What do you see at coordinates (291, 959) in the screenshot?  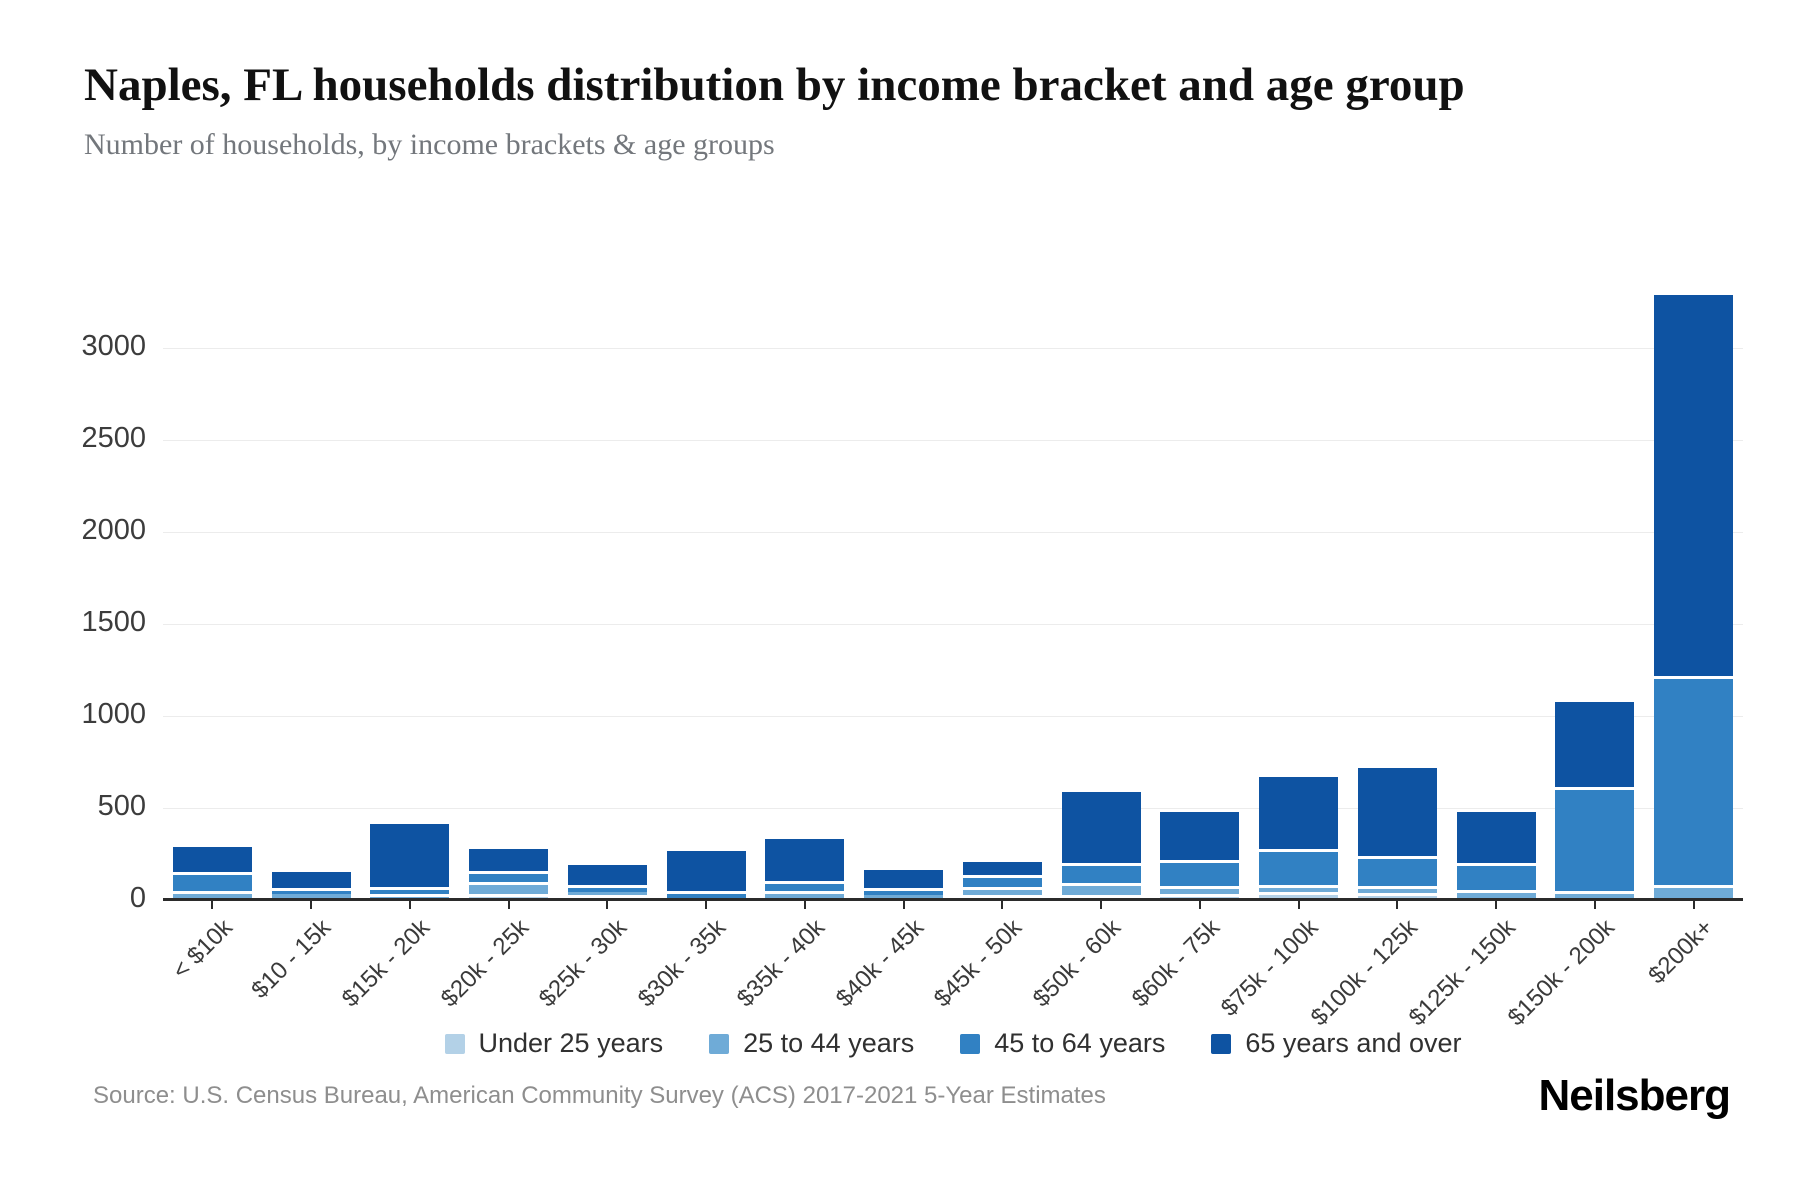 I see `x-tick-label: $10 - 15k` at bounding box center [291, 959].